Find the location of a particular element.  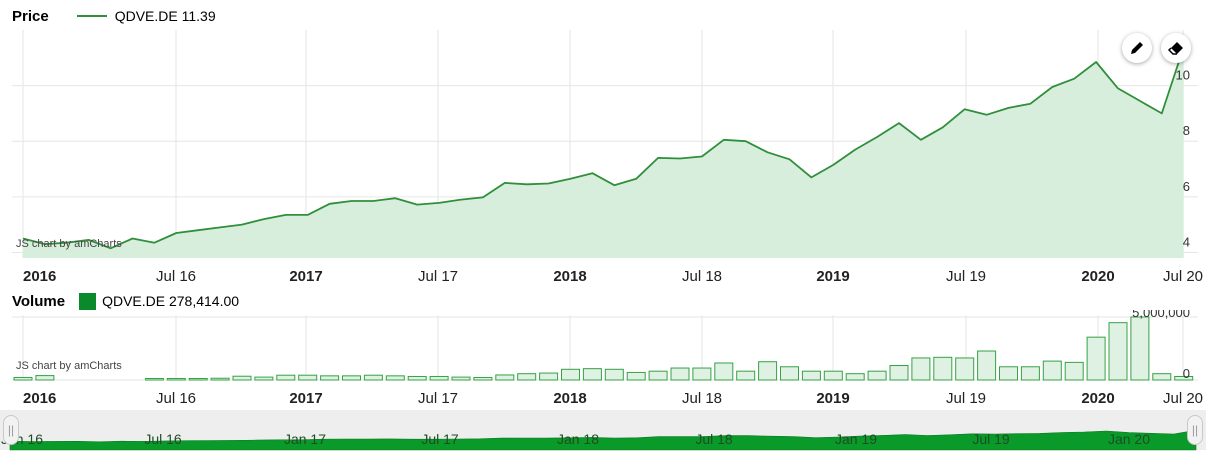

price-legend: Price QDVE.DE 11.39 is located at coordinates (114, 16).